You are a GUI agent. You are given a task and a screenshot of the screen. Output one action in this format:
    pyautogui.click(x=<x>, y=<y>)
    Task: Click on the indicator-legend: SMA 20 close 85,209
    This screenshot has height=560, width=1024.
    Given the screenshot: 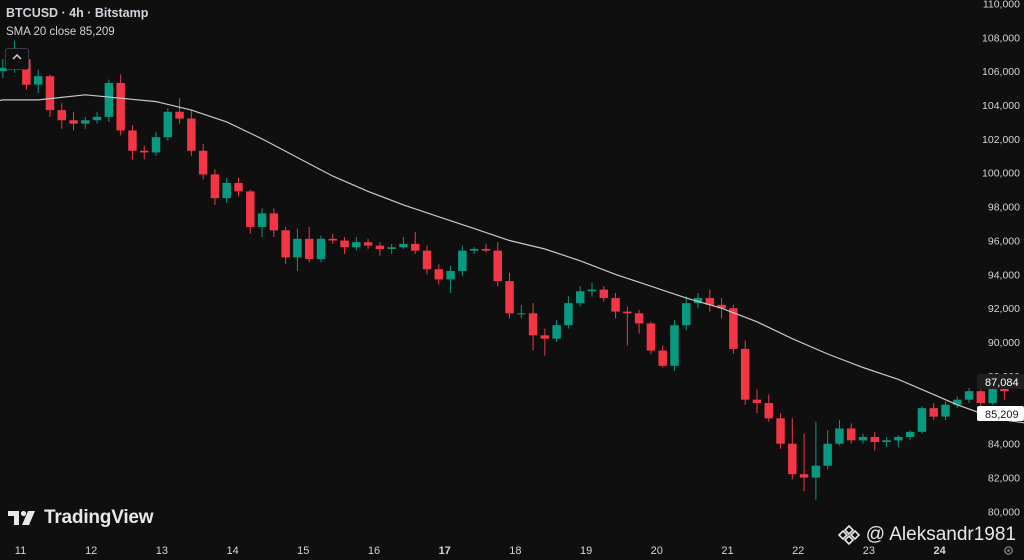 What is the action you would take?
    pyautogui.click(x=60, y=32)
    